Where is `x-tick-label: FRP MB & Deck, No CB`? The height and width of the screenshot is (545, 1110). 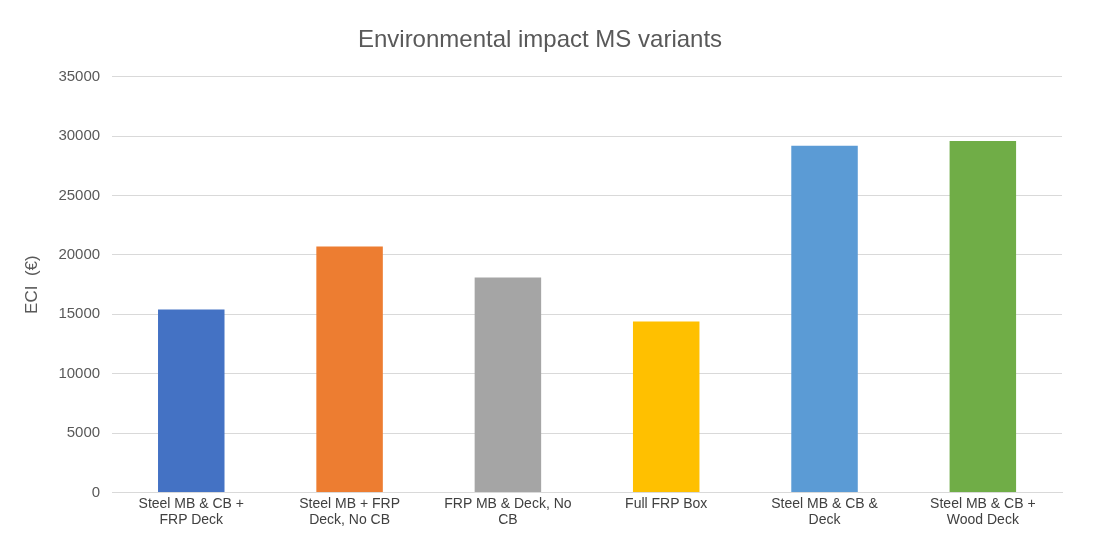
x-tick-label: FRP MB & Deck, No CB is located at coordinates (508, 511).